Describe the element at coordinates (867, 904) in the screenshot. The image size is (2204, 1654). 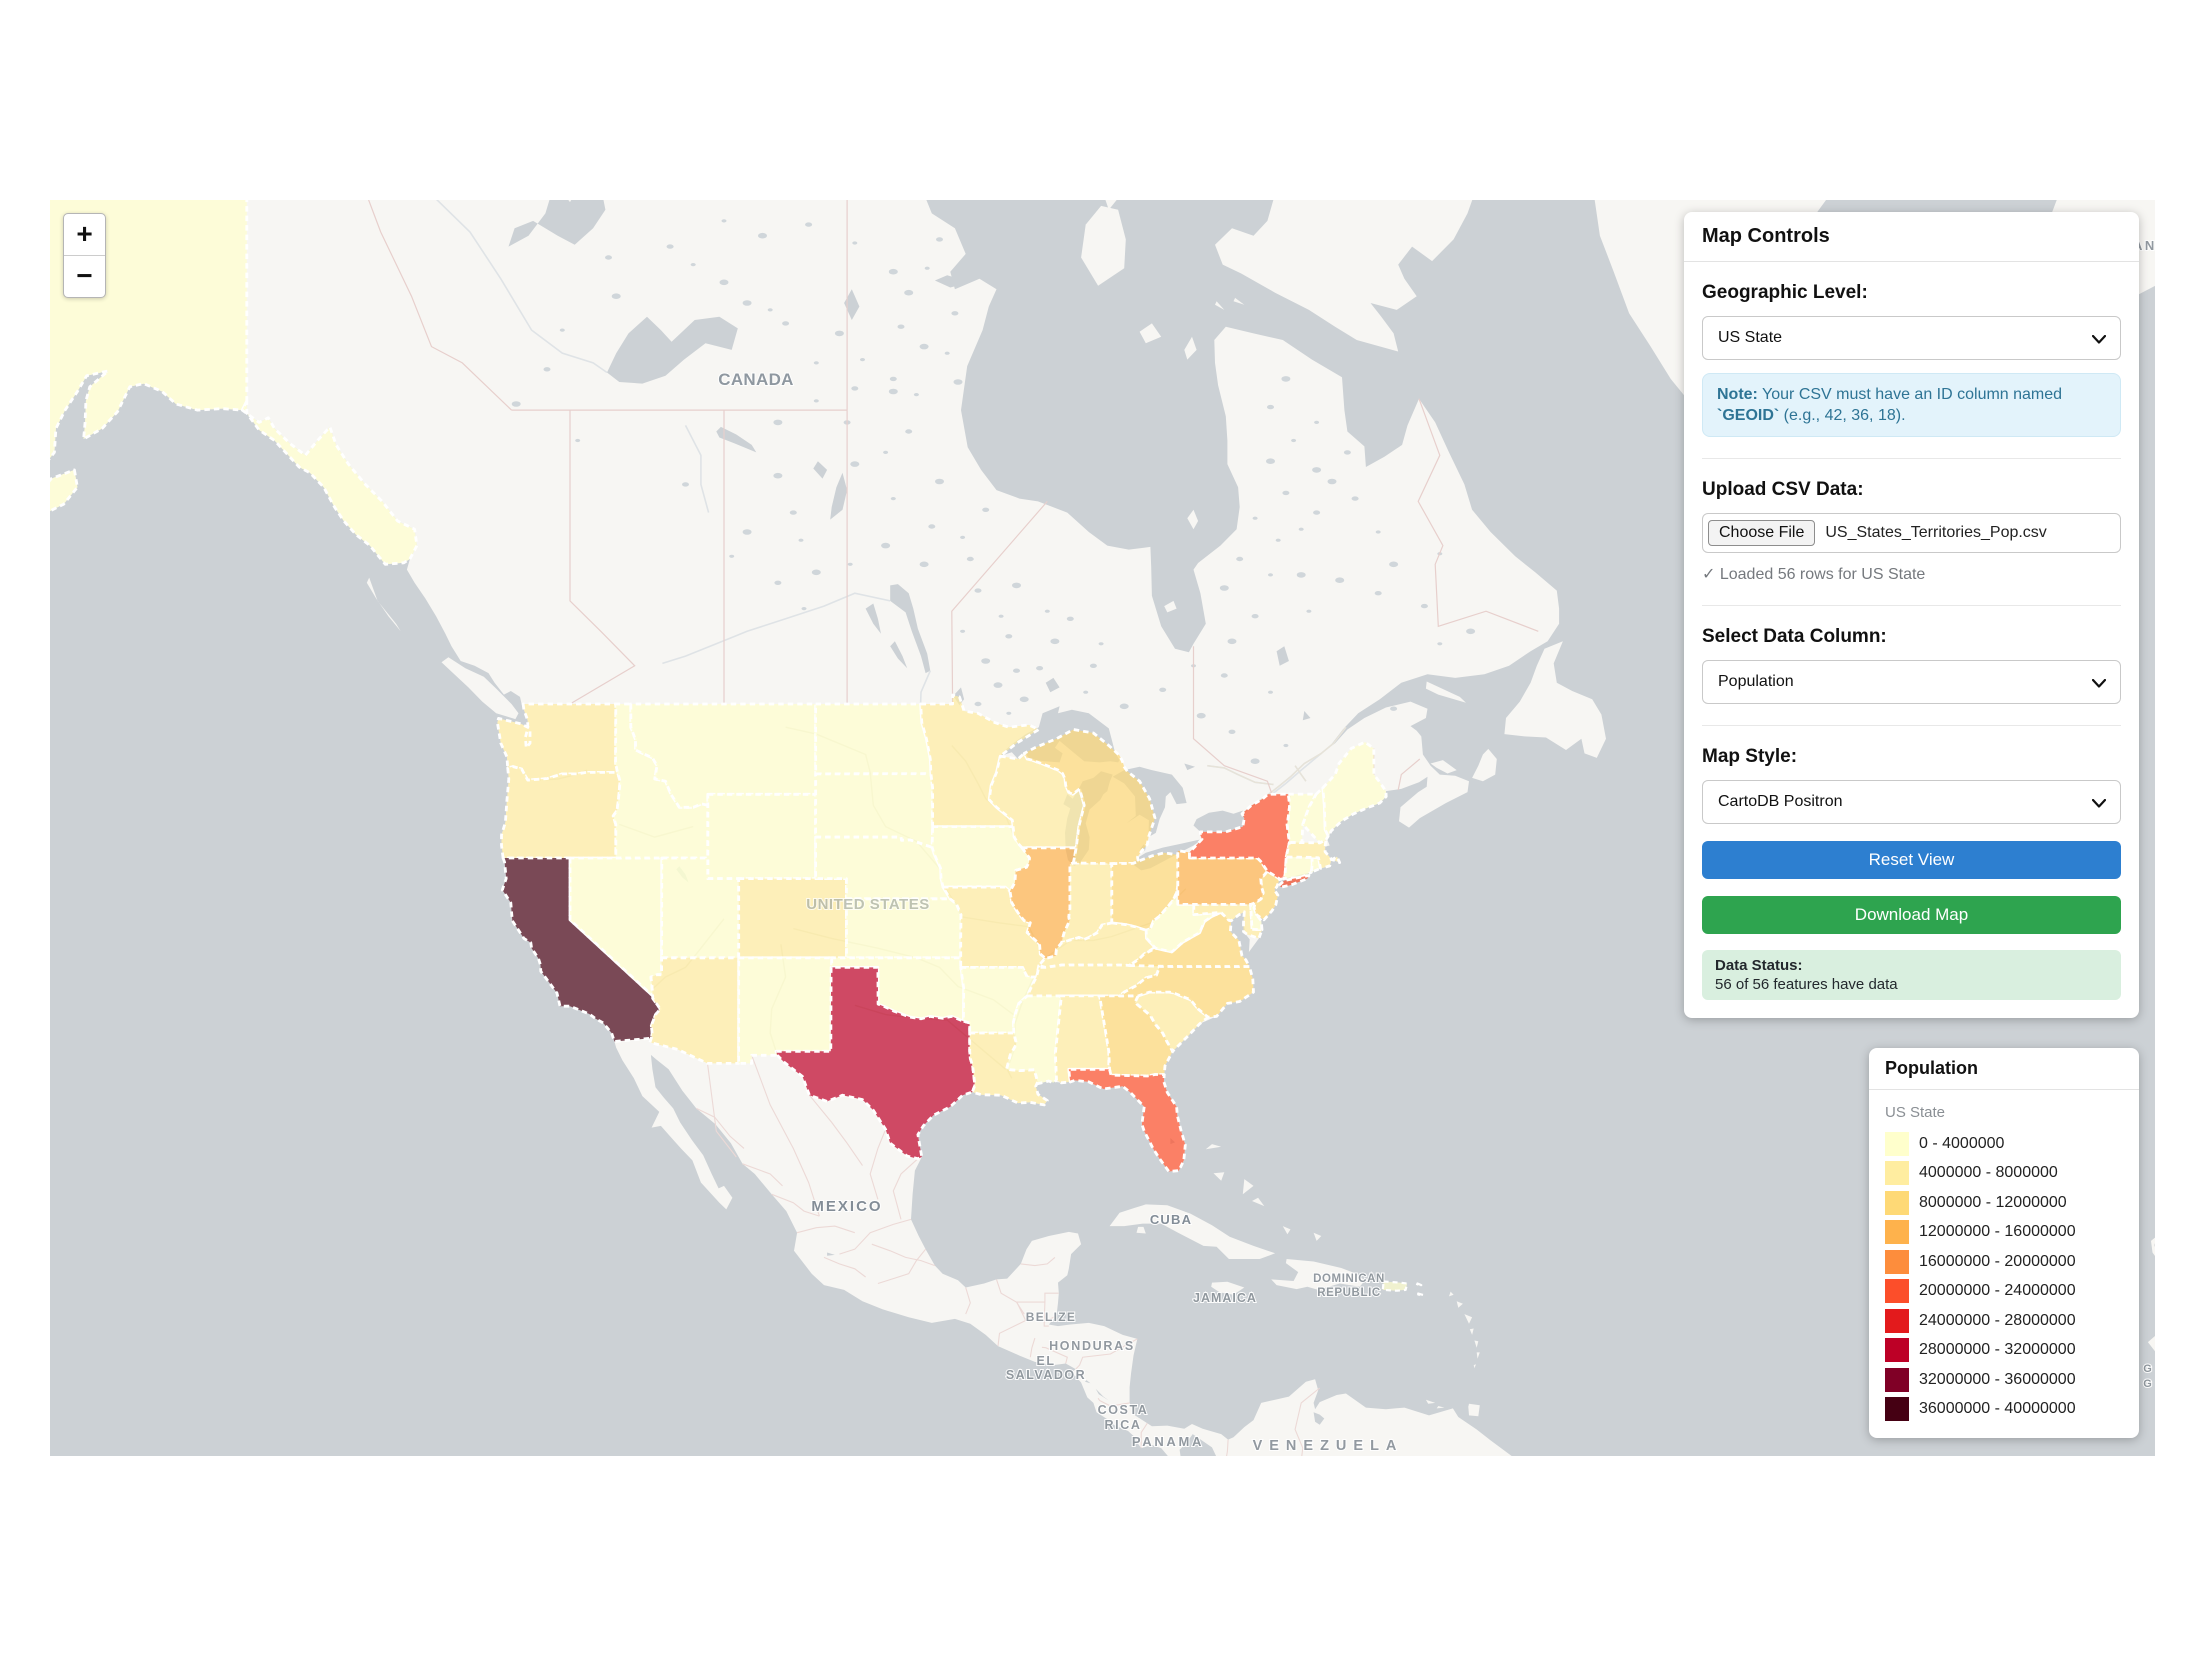
I see `svg-text: UNITED STATES` at that location.